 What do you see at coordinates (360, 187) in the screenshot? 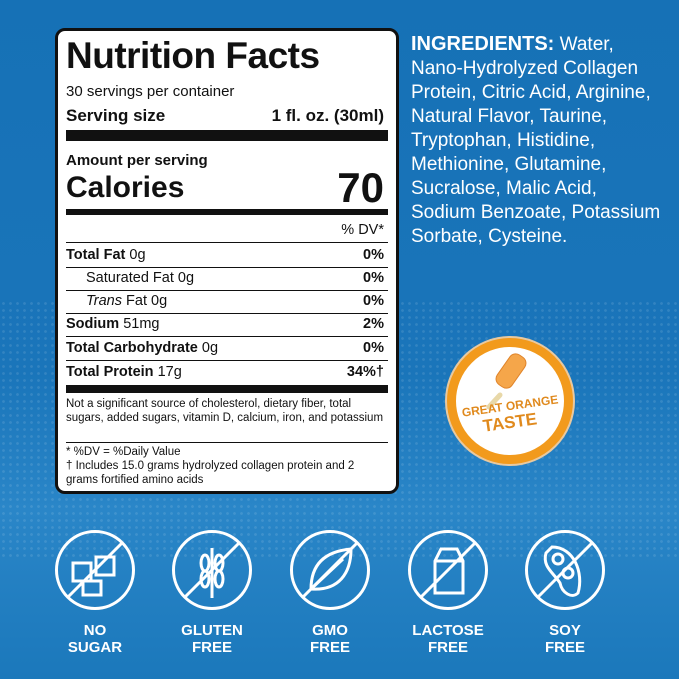
I see `calories-value: 70` at bounding box center [360, 187].